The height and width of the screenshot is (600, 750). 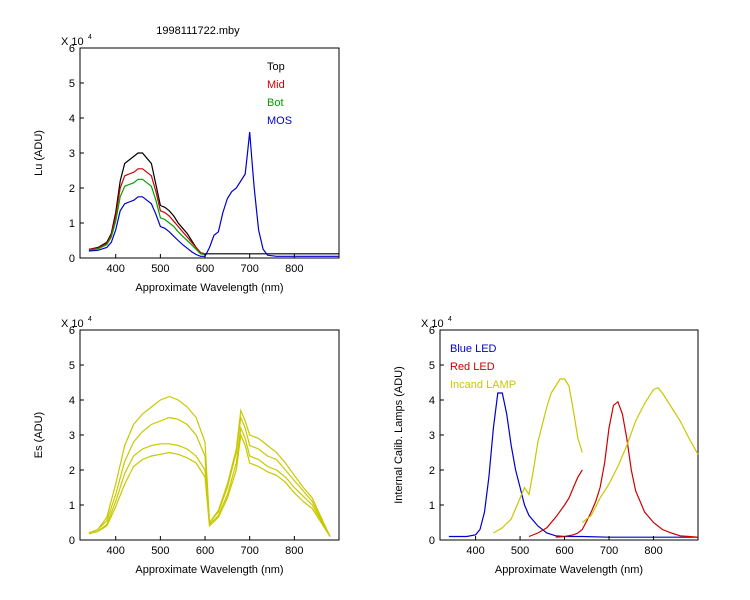 I want to click on lamps-x-tick-label: 500, so click(x=520, y=551).